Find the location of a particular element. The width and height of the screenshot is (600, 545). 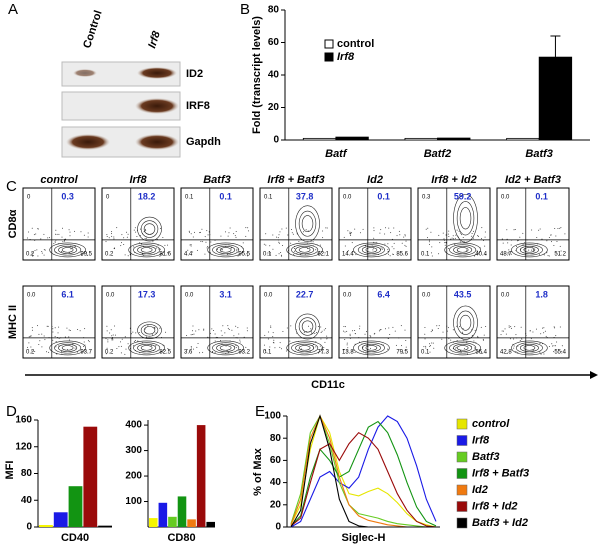

quadrant-value: 6.4 is located at coordinates (383, 294).